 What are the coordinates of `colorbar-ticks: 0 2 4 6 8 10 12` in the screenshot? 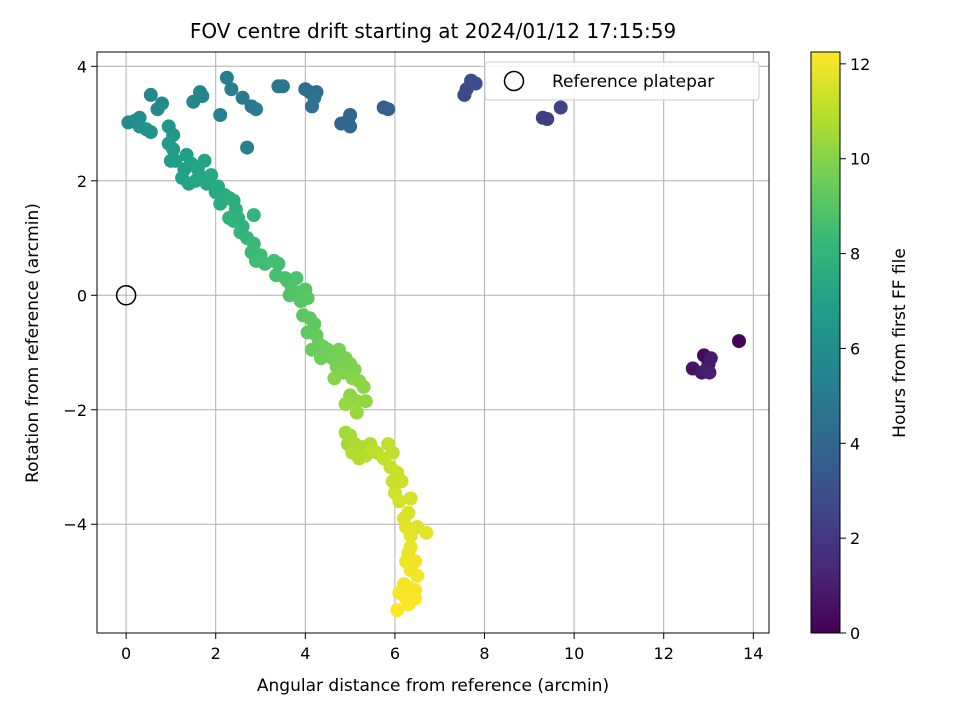 It's located at (855, 349).